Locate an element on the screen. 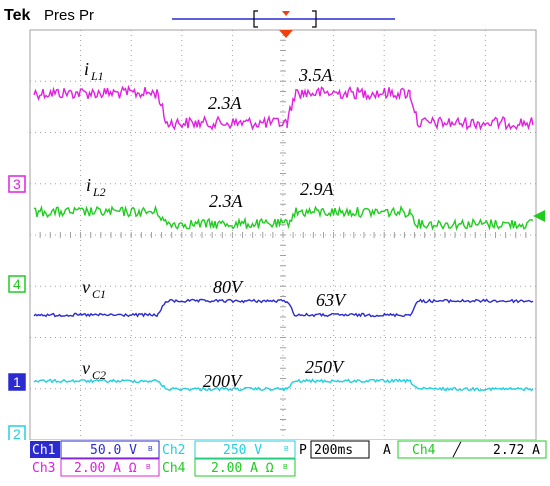  timebase-box is located at coordinates (340, 449).